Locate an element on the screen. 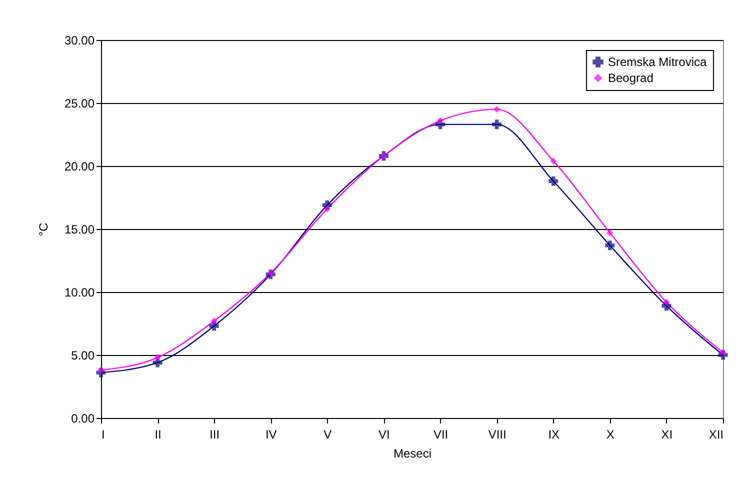 Image resolution: width=743 pixels, height=477 pixels. y-tick-label: 20.00 is located at coordinates (79, 167).